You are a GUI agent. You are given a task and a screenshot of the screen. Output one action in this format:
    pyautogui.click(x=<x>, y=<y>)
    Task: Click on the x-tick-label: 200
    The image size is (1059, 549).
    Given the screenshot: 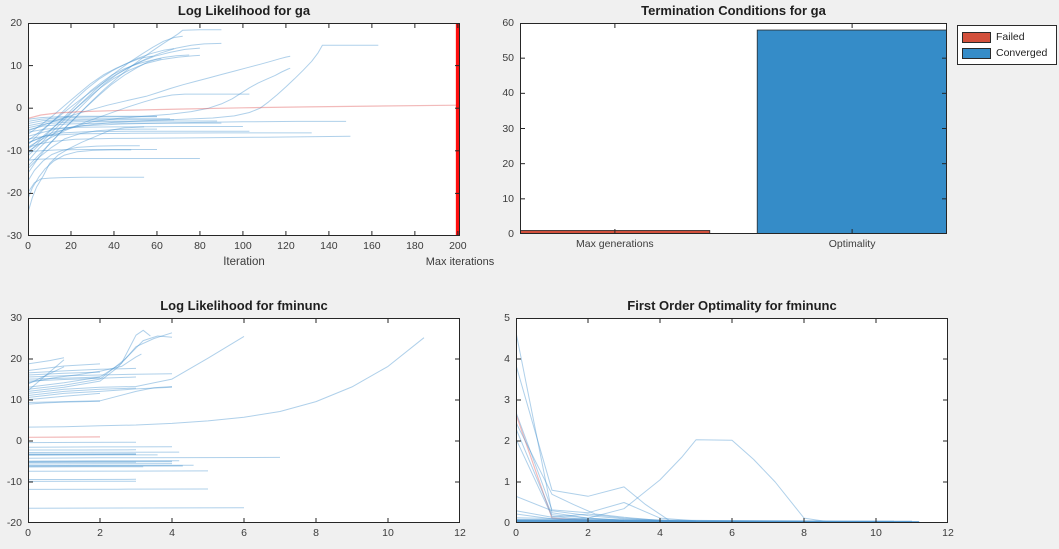 What is the action you would take?
    pyautogui.click(x=458, y=246)
    